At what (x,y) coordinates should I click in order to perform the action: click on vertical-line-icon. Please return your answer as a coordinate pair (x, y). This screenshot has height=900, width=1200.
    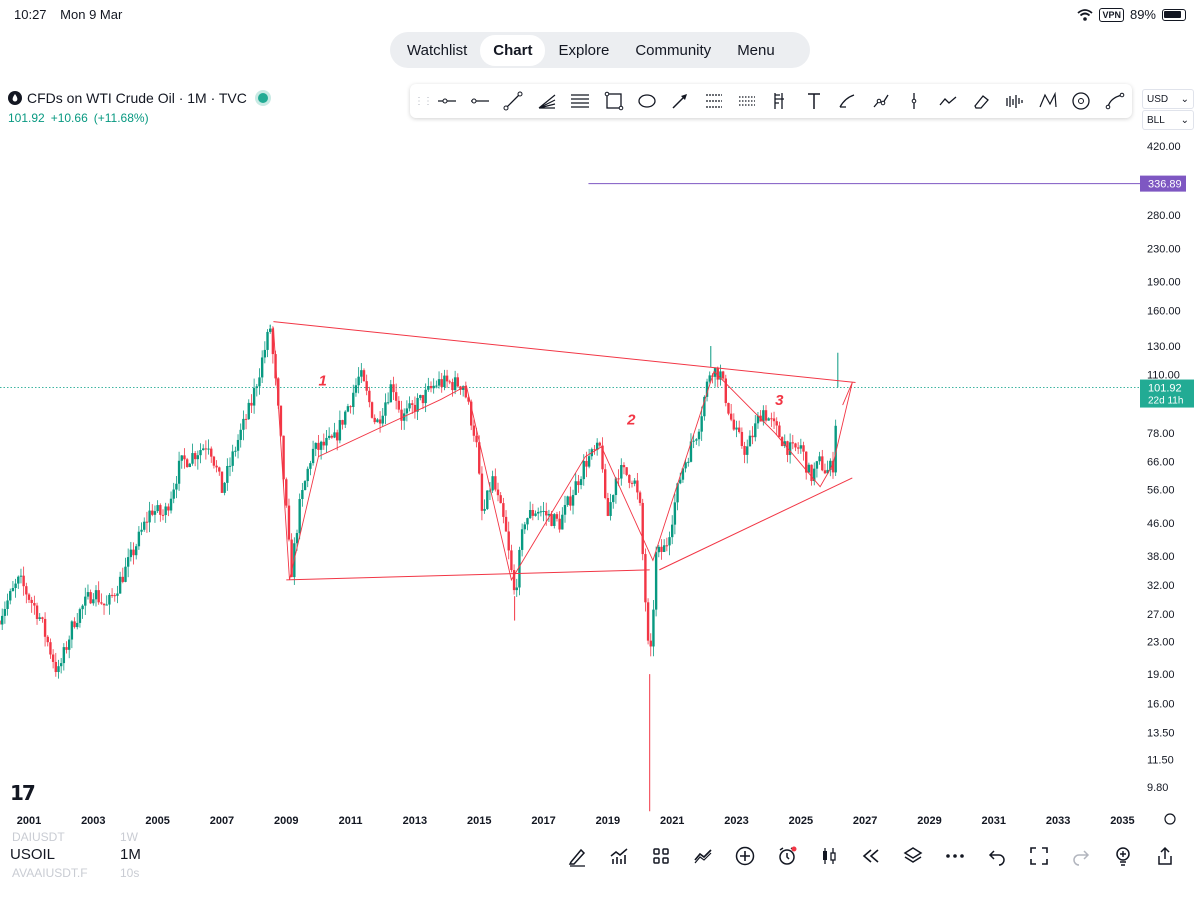
    Looking at the image, I should click on (913, 101).